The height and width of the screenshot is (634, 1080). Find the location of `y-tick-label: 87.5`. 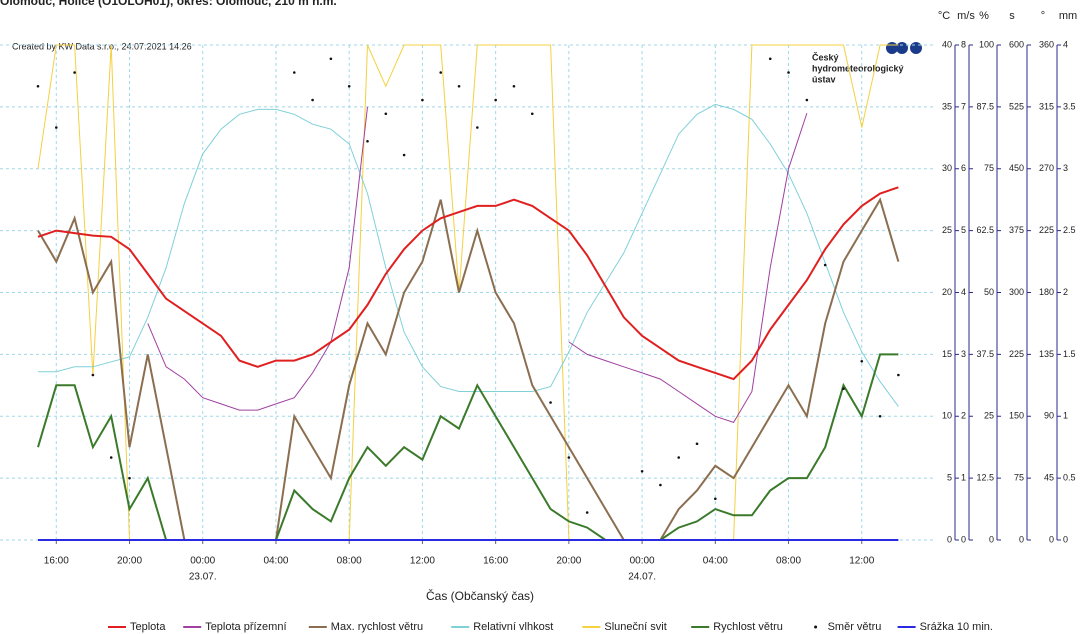

y-tick-label: 87.5 is located at coordinates (985, 106).